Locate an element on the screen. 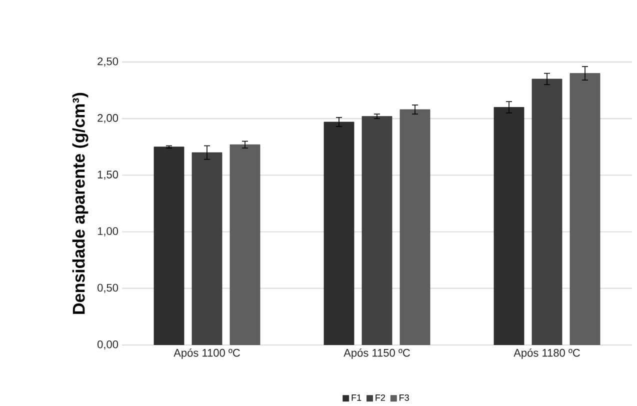 The height and width of the screenshot is (406, 637). legend-label: F3 is located at coordinates (404, 397).